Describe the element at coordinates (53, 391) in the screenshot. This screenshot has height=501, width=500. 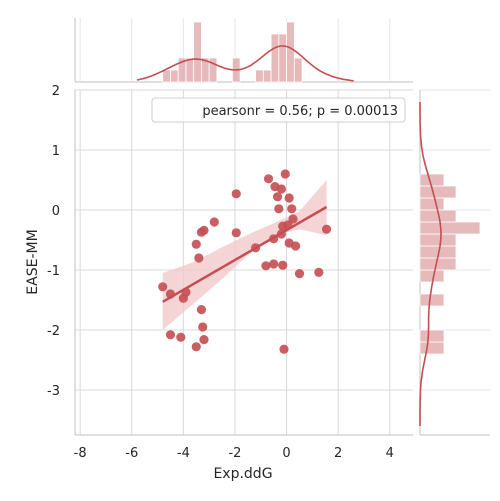
I see `y-tick-label: -3` at that location.